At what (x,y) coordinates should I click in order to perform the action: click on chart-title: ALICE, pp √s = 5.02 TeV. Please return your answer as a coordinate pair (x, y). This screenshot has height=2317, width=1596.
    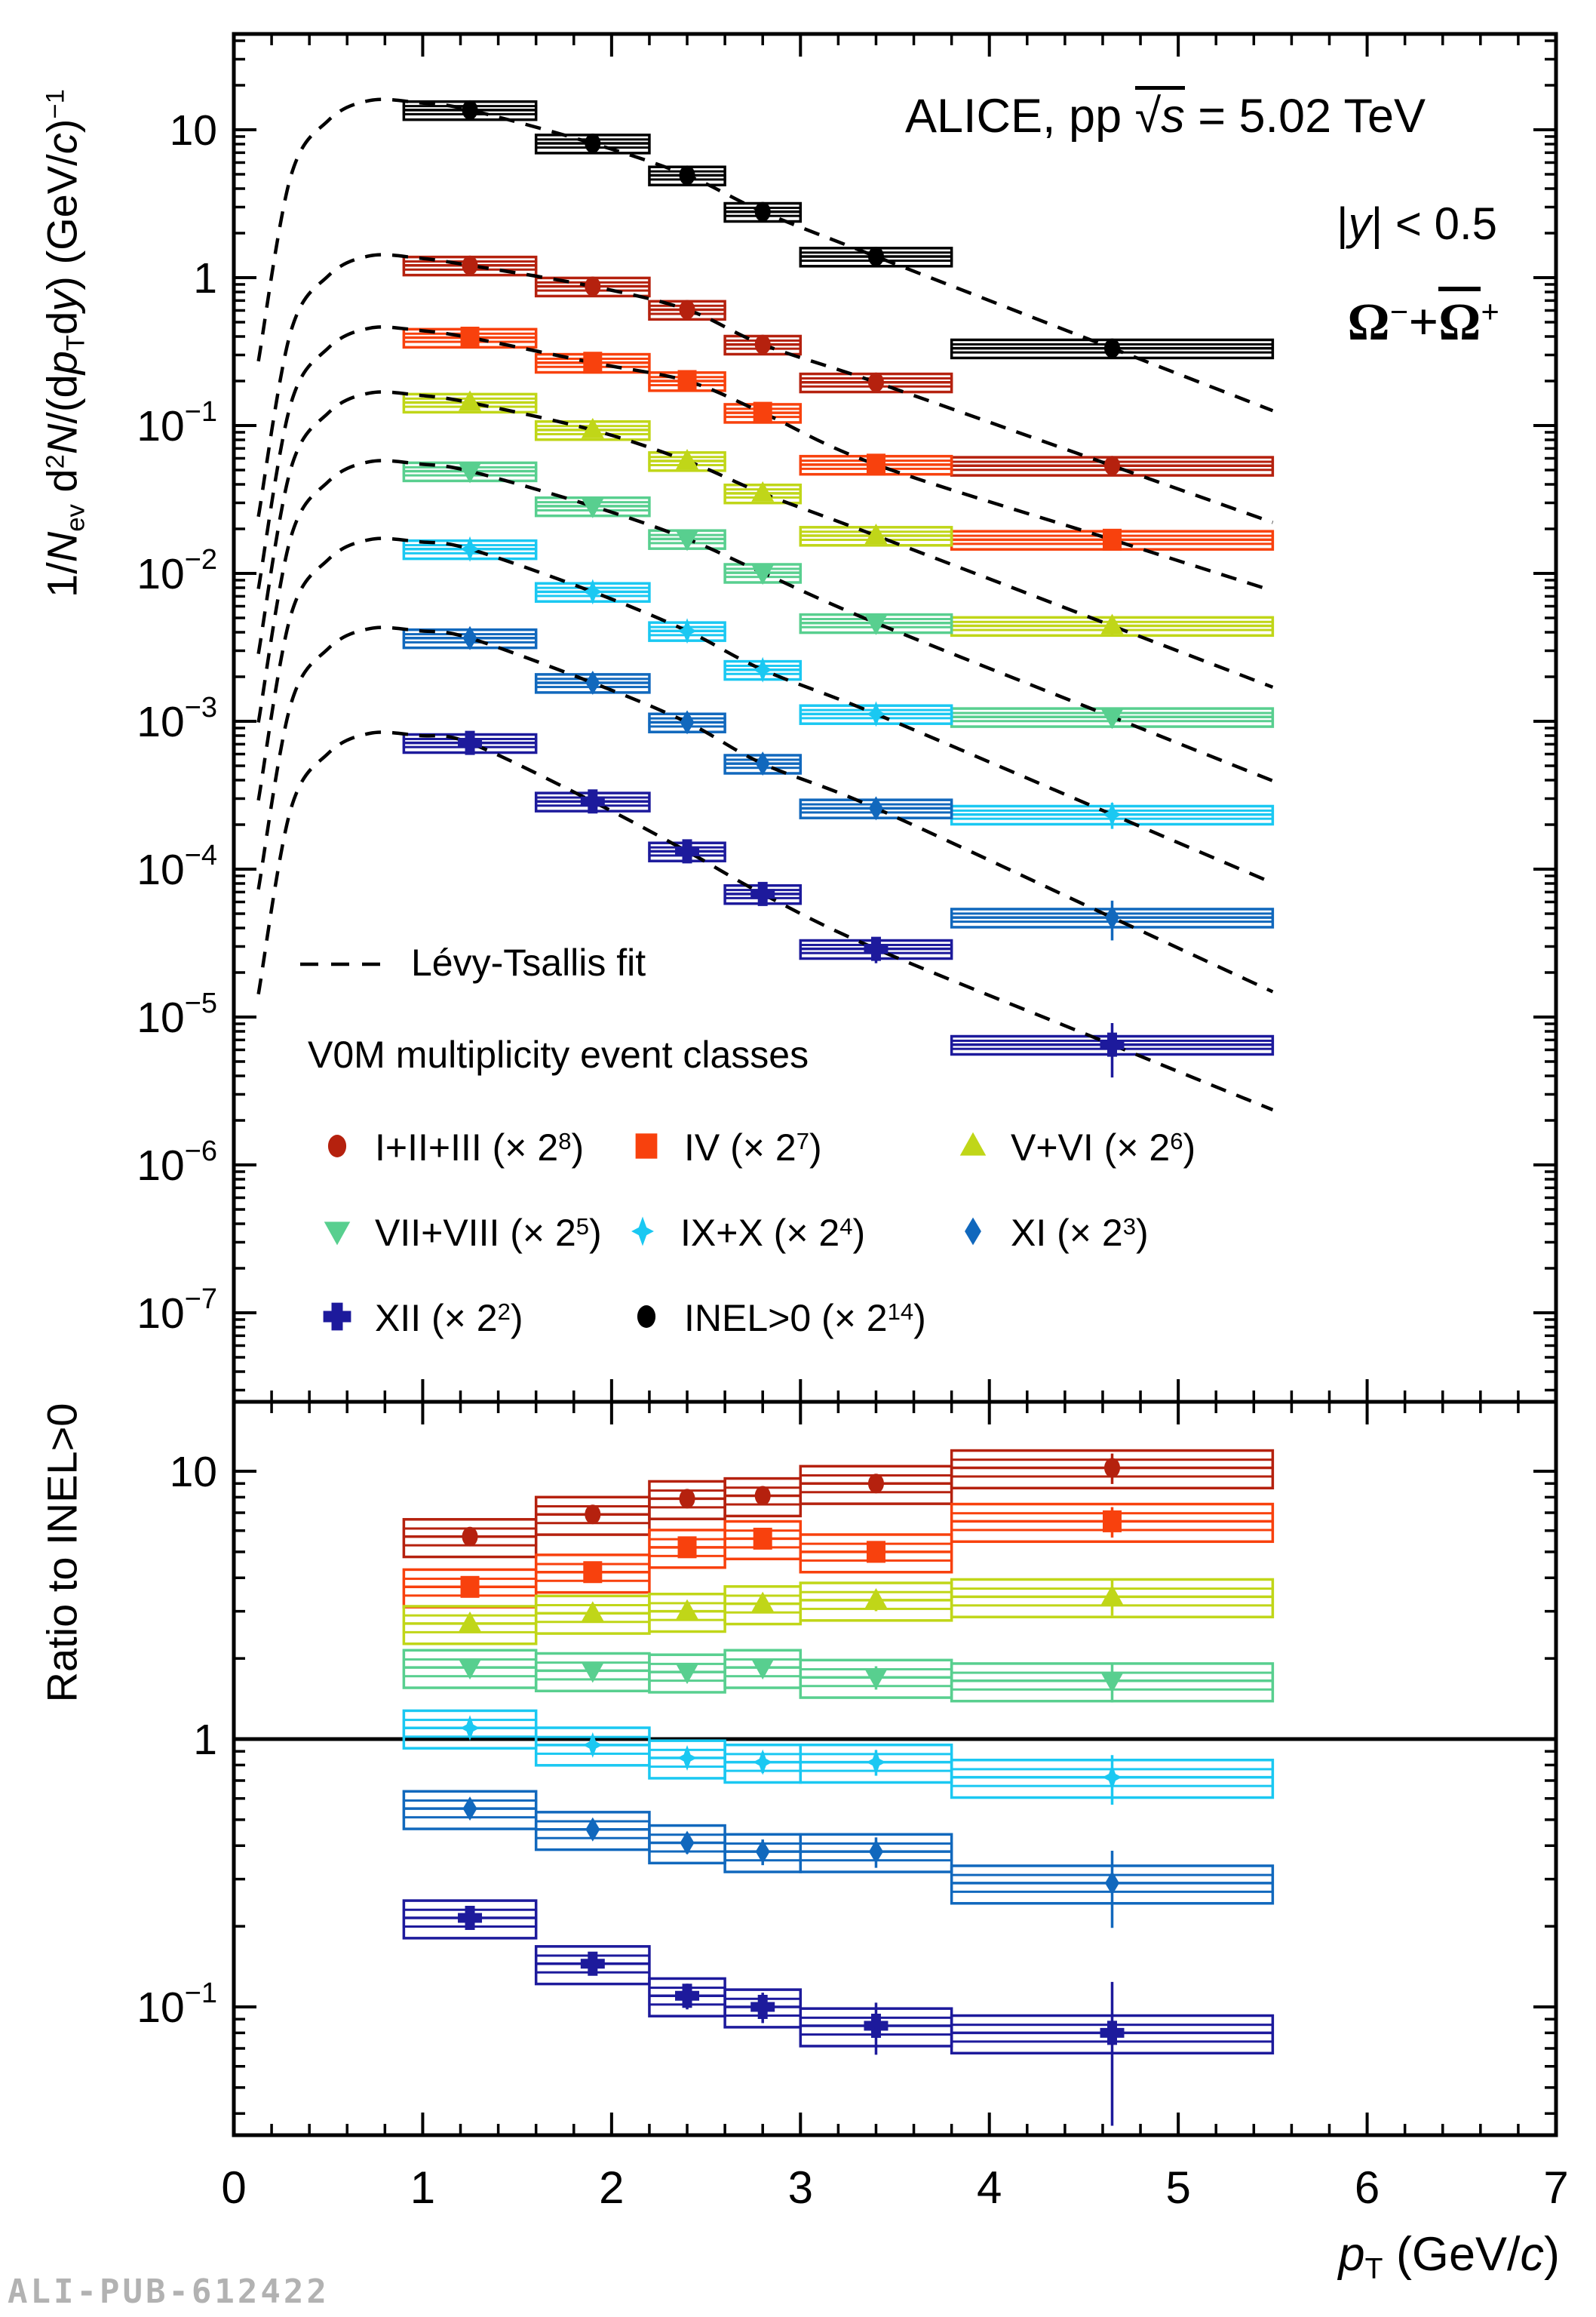
    Looking at the image, I should click on (1165, 114).